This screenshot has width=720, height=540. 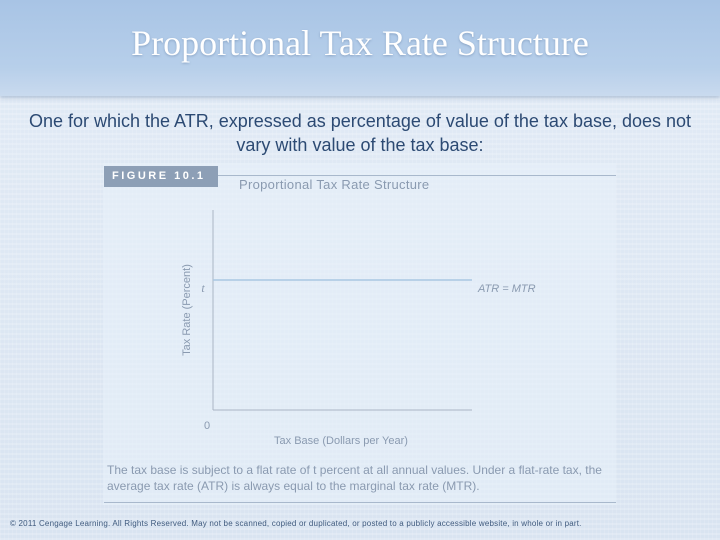 What do you see at coordinates (360, 175) in the screenshot?
I see `figure-top-rule` at bounding box center [360, 175].